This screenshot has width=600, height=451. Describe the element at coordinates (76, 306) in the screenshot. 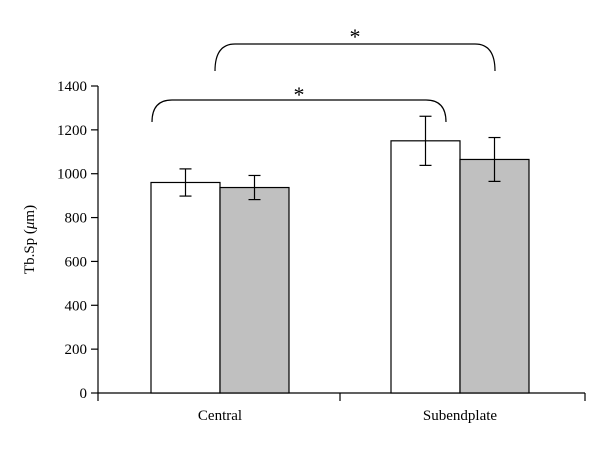

I see `y-tick-label: 400` at that location.